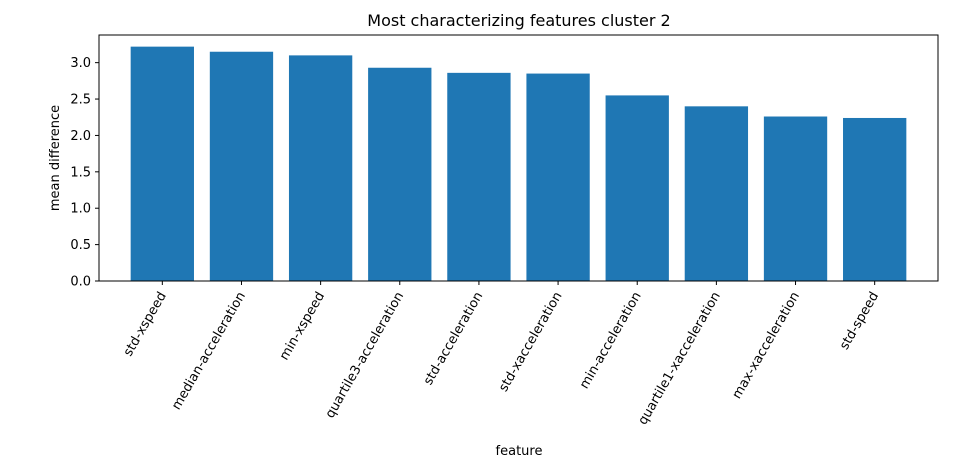 The height and width of the screenshot is (467, 960). I want to click on bar-std-speed, so click(875, 199).